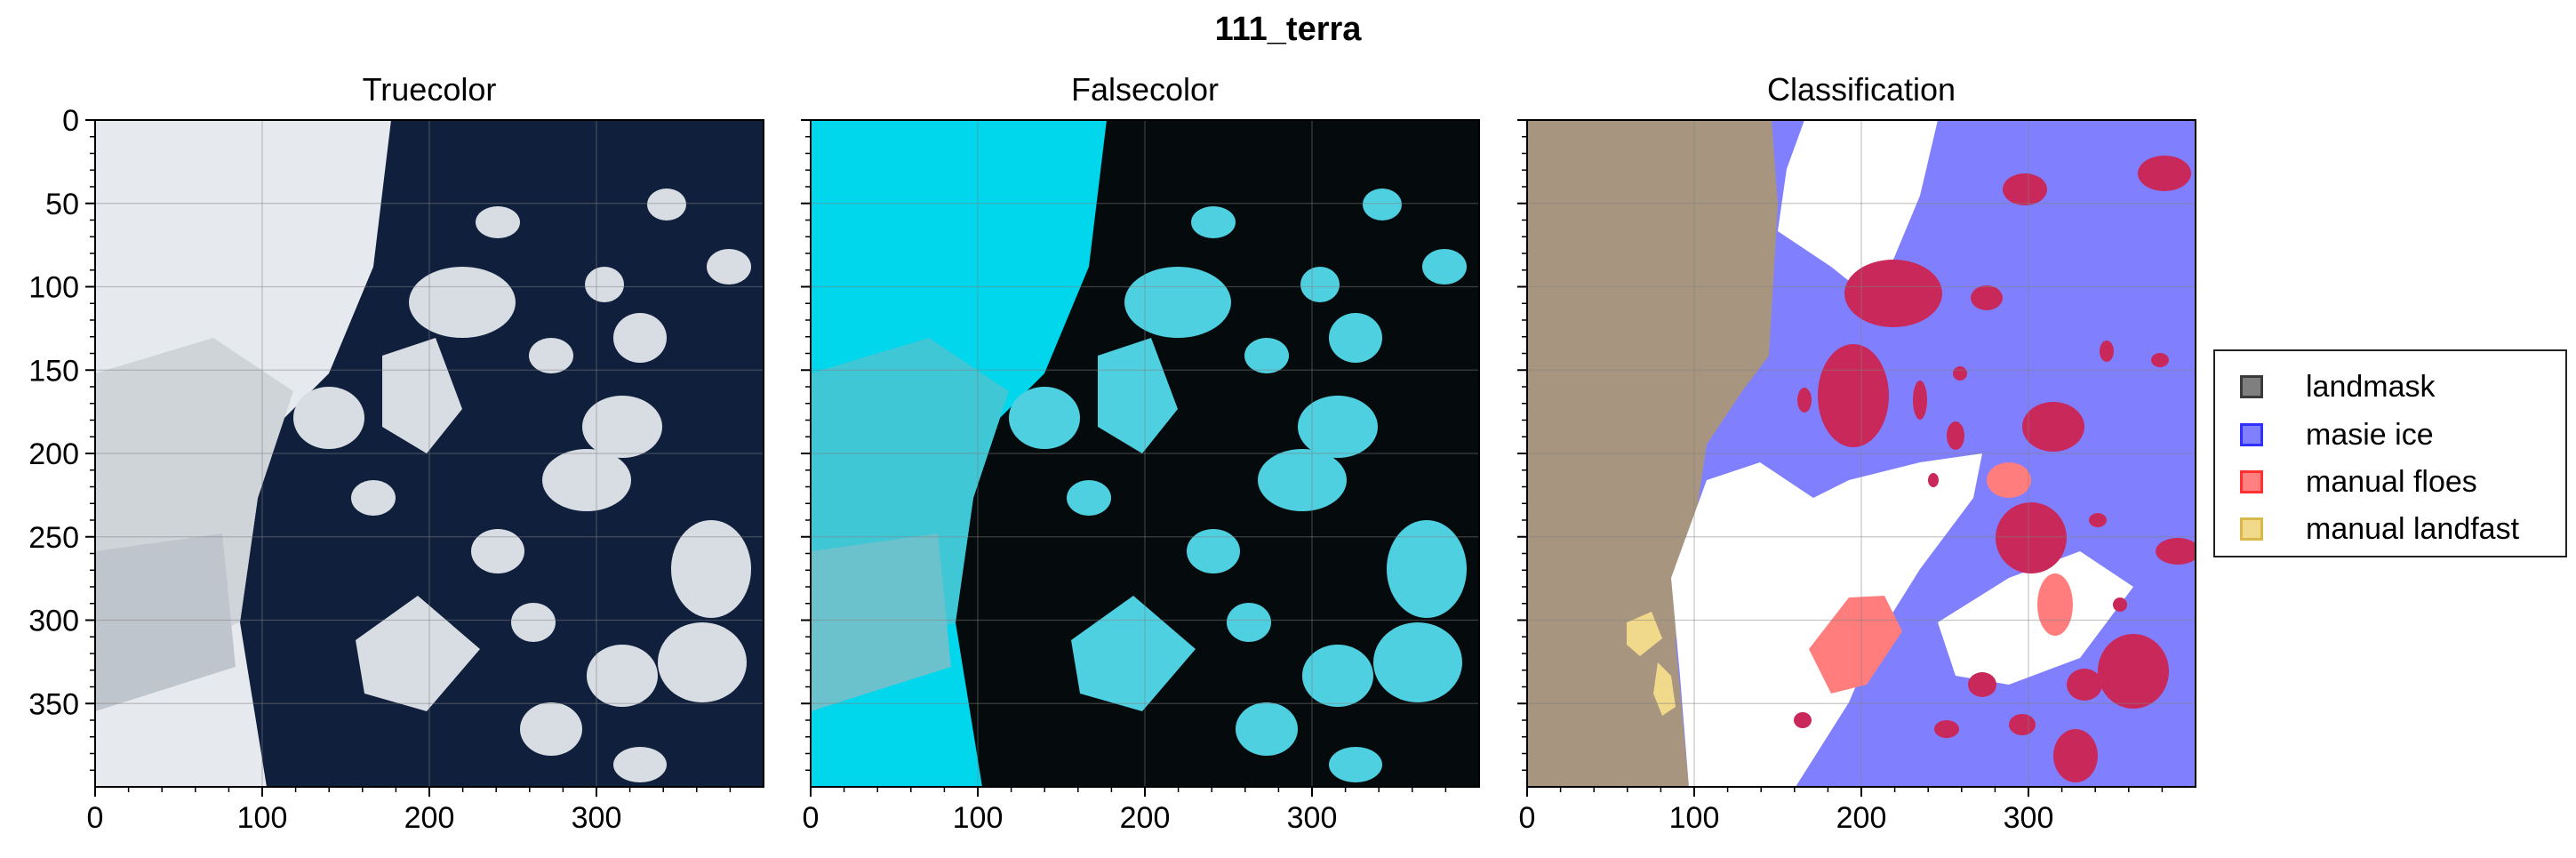 The height and width of the screenshot is (858, 2576). I want to click on y-tick-label: 200, so click(53, 454).